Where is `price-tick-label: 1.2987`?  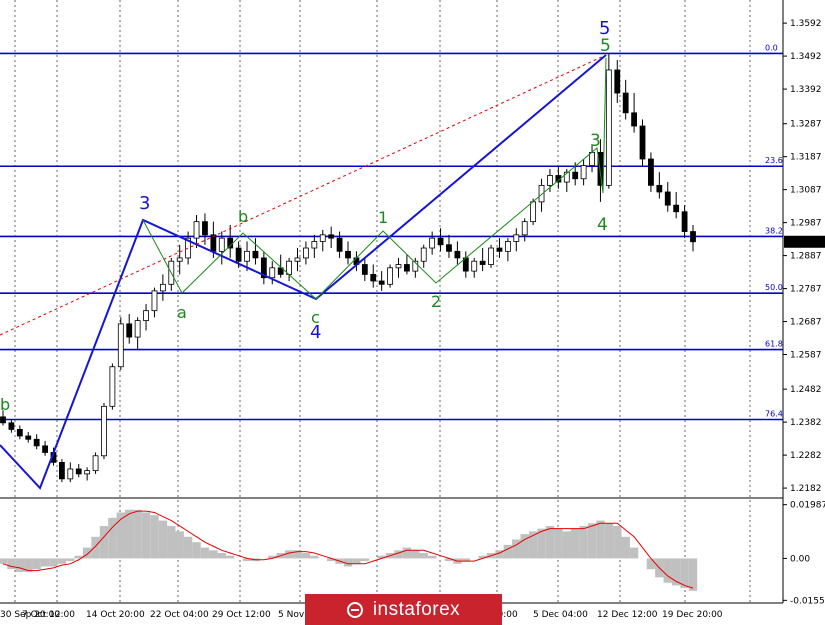 price-tick-label: 1.2987 is located at coordinates (806, 224).